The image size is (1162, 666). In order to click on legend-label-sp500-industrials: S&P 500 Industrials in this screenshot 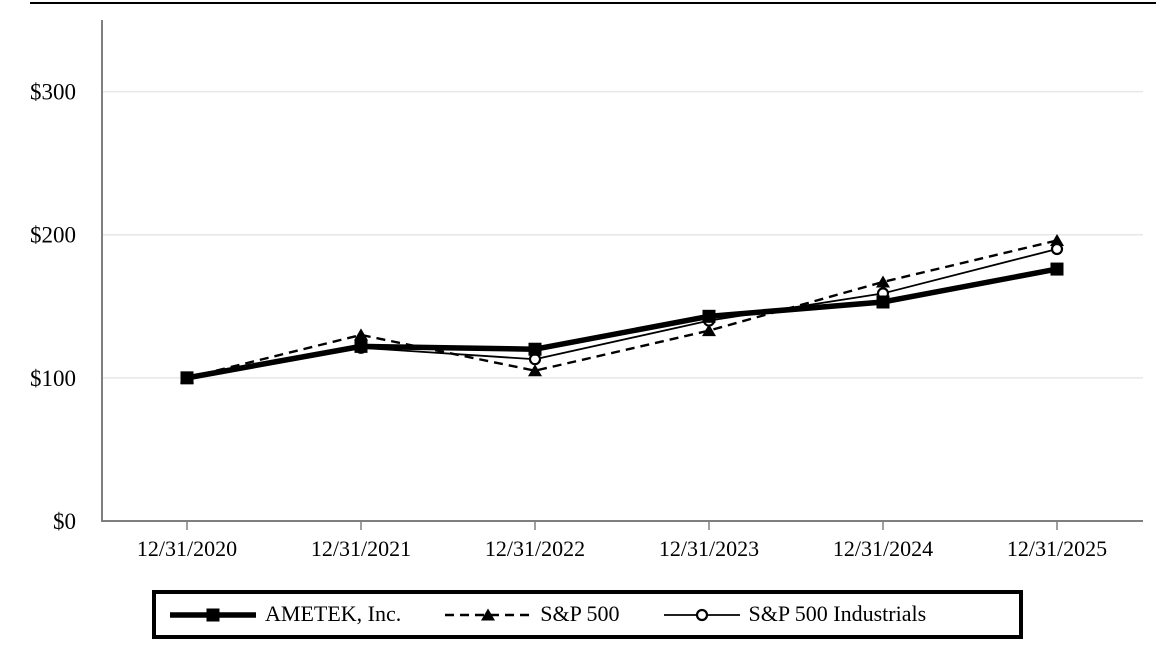, I will do `click(837, 613)`.